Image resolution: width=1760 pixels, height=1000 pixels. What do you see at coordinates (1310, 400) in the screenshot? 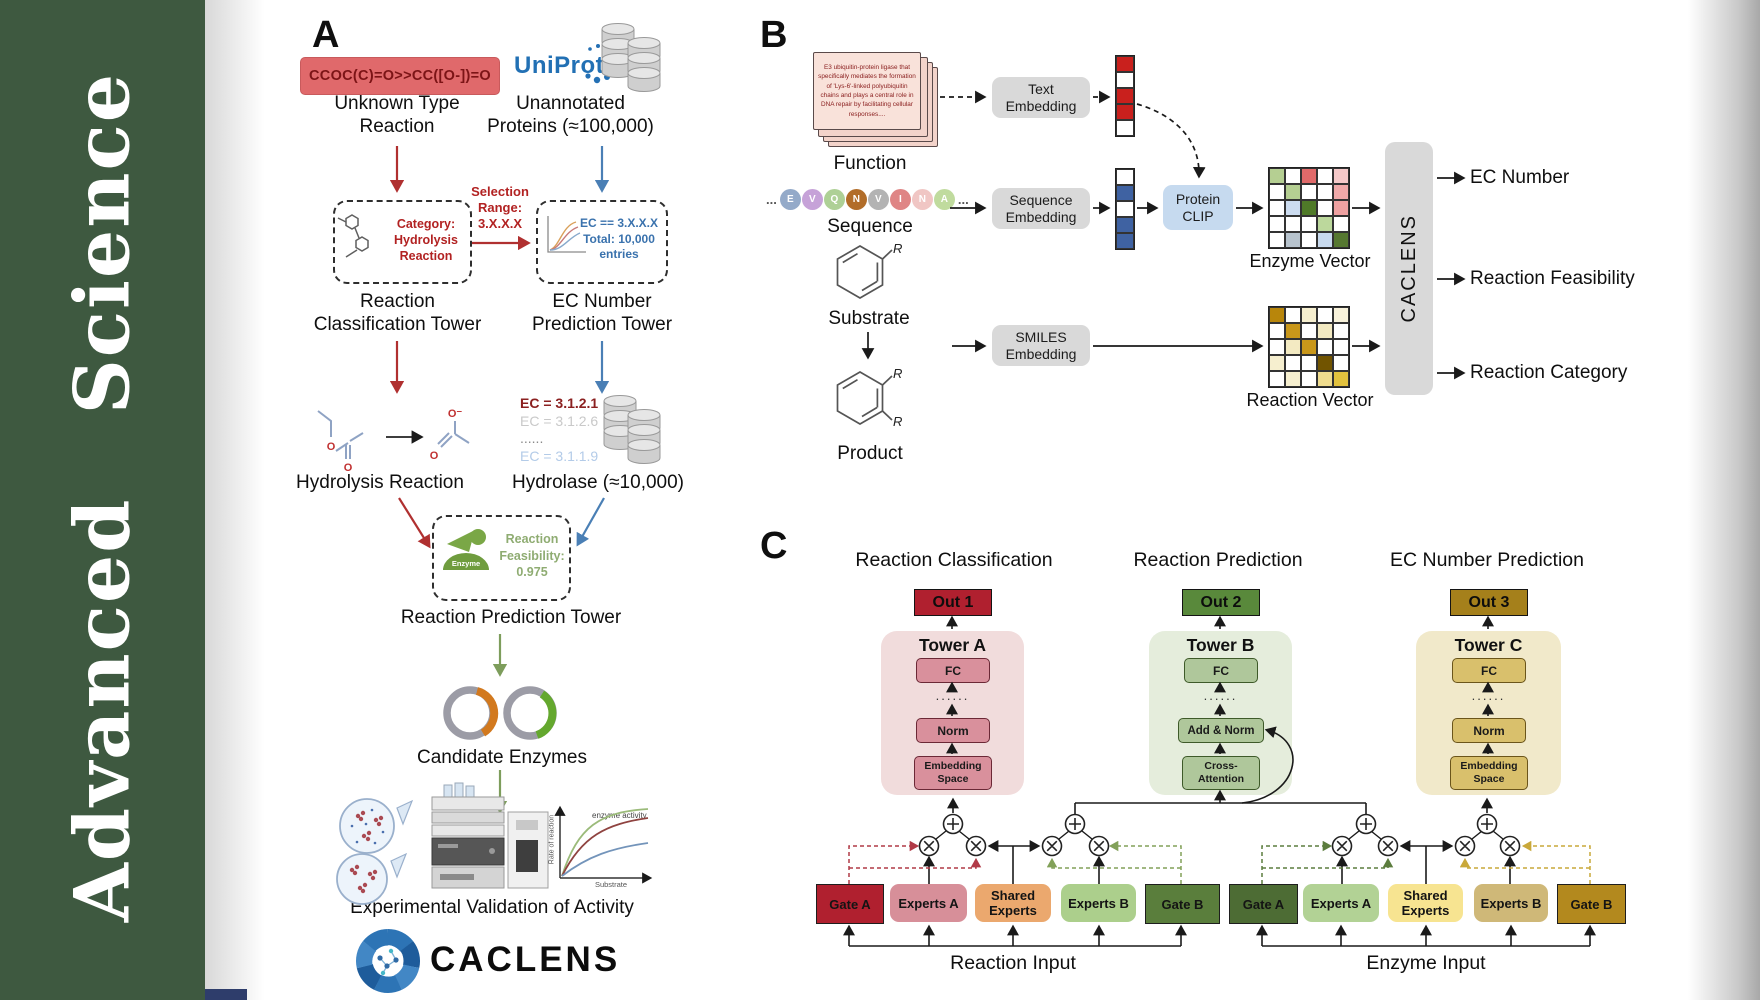
I see `reaction-vector-label: Reaction Vector` at bounding box center [1310, 400].